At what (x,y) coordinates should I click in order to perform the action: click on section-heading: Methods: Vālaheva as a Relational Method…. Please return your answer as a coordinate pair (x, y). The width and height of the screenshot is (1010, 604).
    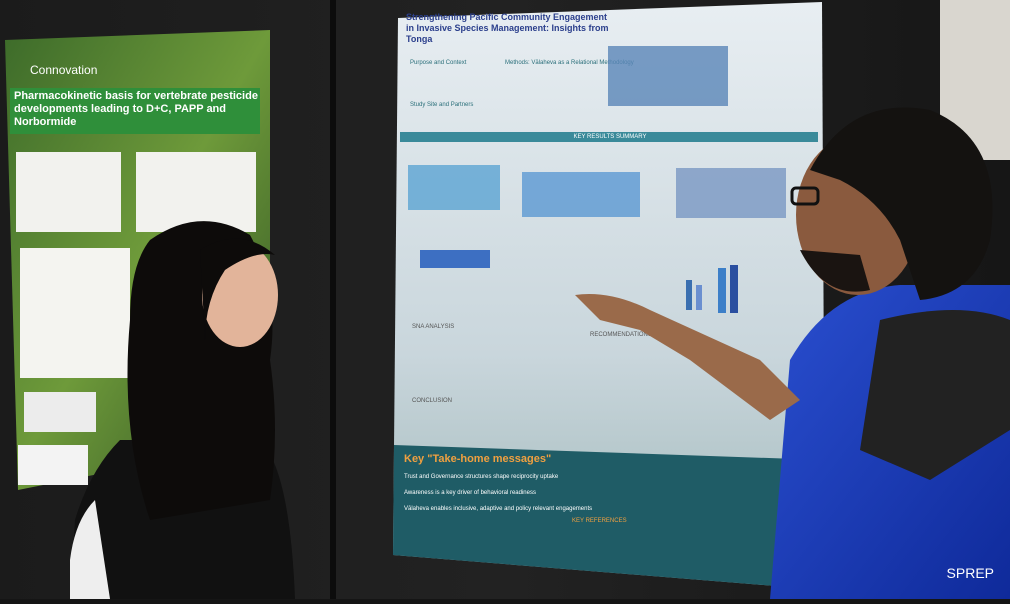
    Looking at the image, I should click on (569, 63).